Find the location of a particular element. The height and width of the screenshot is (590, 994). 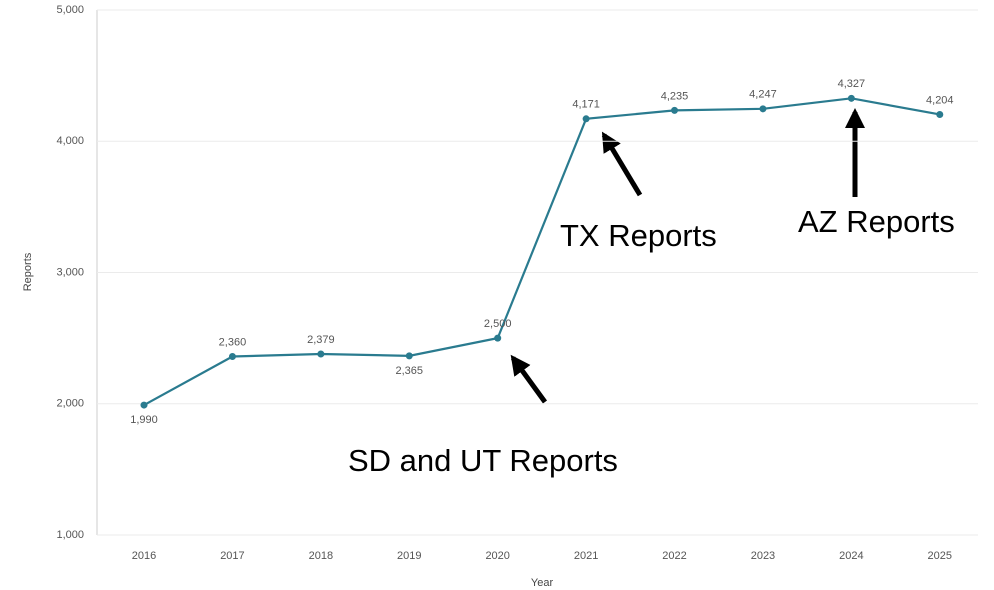

x-tick-label: 2022 is located at coordinates (674, 556).